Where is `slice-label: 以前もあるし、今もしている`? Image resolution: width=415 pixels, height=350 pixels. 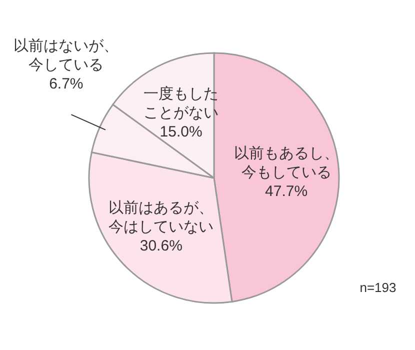 slice-label: 以前もあるし、今もしている is located at coordinates (286, 162).